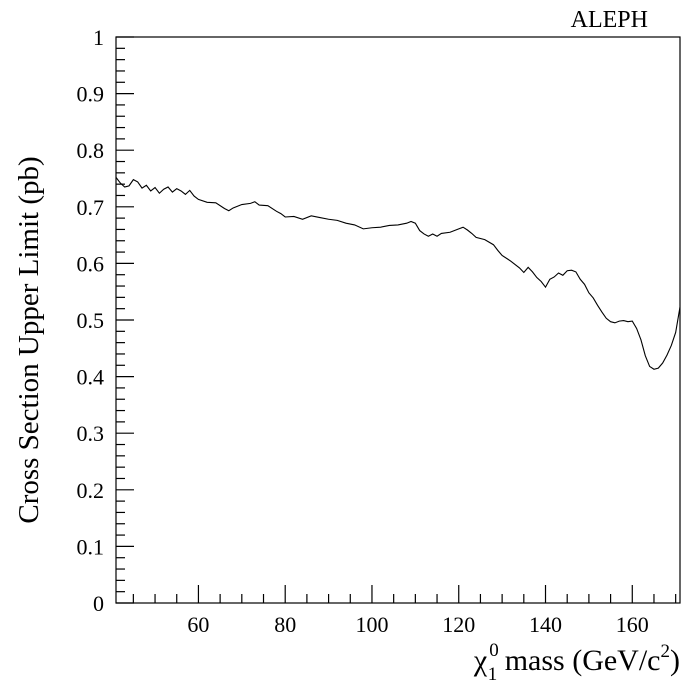  Describe the element at coordinates (675, 660) in the screenshot. I see `x-axis-title-closing: )` at that location.